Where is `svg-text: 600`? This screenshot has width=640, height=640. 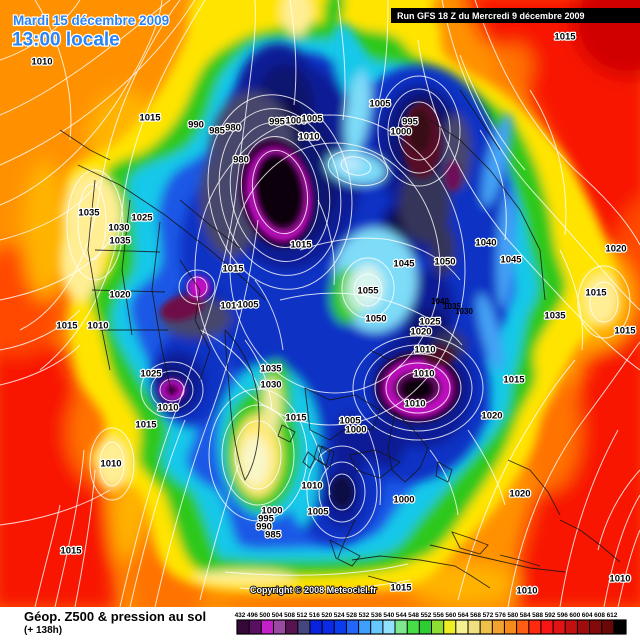 svg-text: 600 is located at coordinates (574, 615).